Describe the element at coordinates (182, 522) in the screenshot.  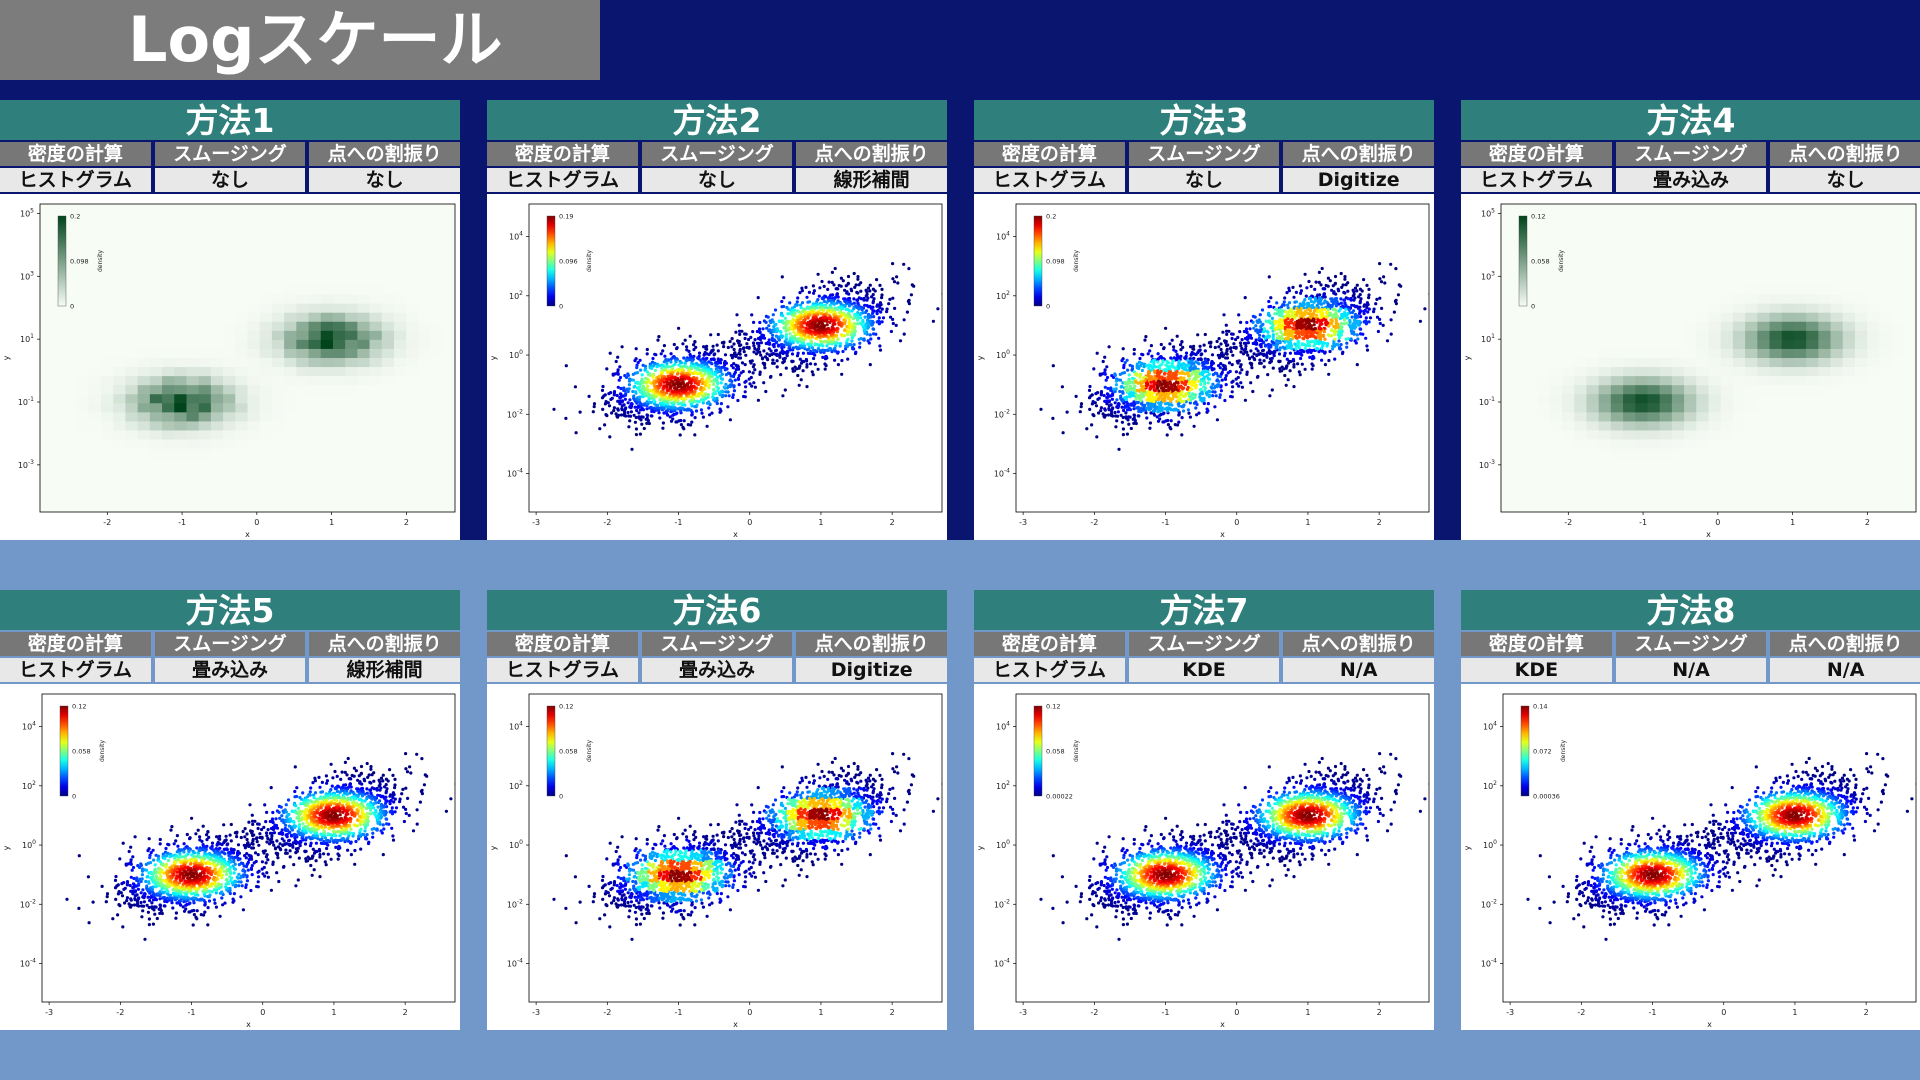
I see `x-tick-label: -1` at that location.